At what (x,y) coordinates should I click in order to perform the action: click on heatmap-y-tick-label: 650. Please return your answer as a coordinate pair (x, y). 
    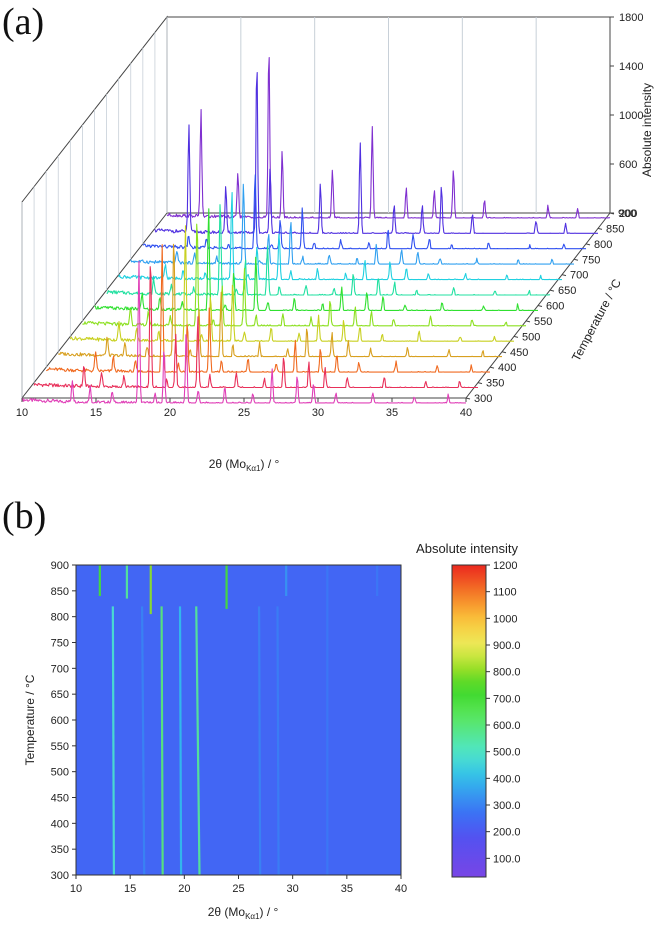
    Looking at the image, I should click on (60, 695).